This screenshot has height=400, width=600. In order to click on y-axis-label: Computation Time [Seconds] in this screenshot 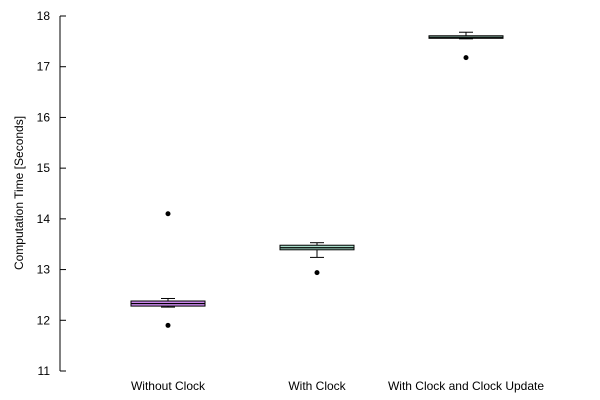, I will do `click(19, 193)`.